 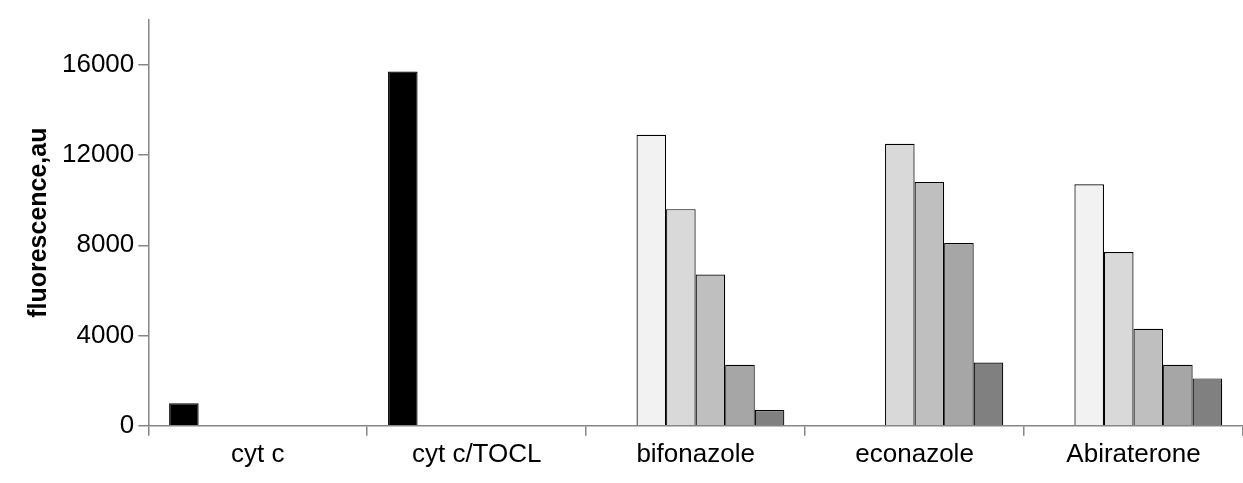 What do you see at coordinates (695, 452) in the screenshot?
I see `x-tick-label: bifonazole` at bounding box center [695, 452].